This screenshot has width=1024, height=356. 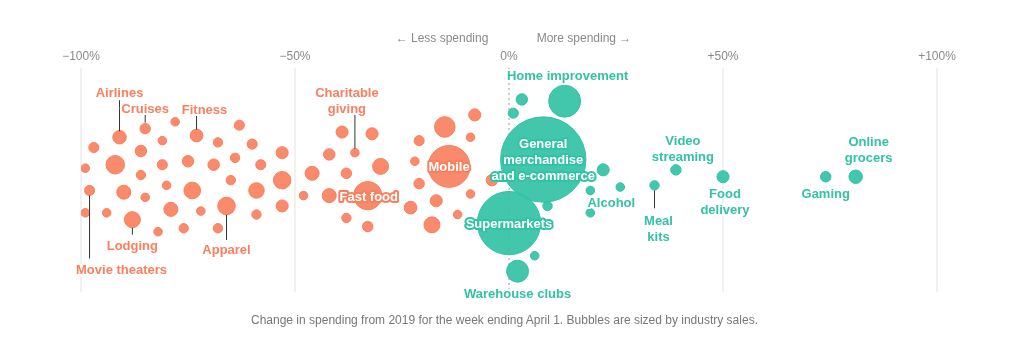 I want to click on annotation: Alcohol, so click(x=611, y=202).